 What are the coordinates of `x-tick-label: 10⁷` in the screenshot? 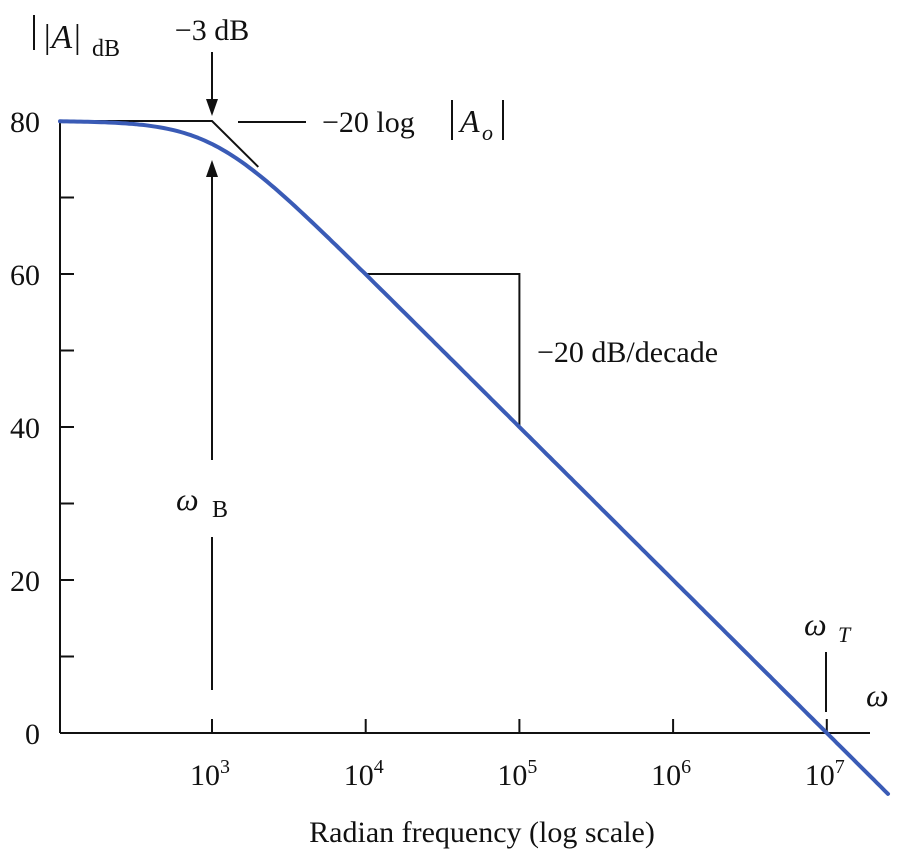 It's located at (825, 774).